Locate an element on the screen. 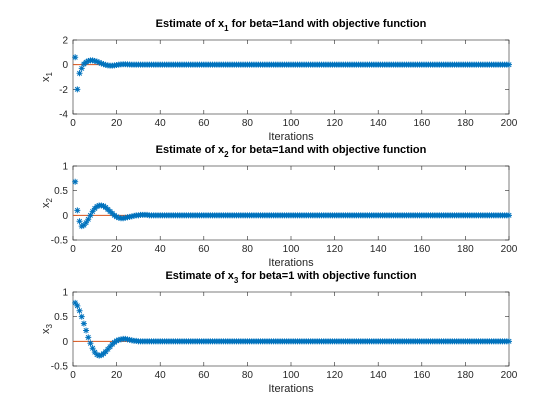  y-axis-label: x3 is located at coordinates (47, 328).